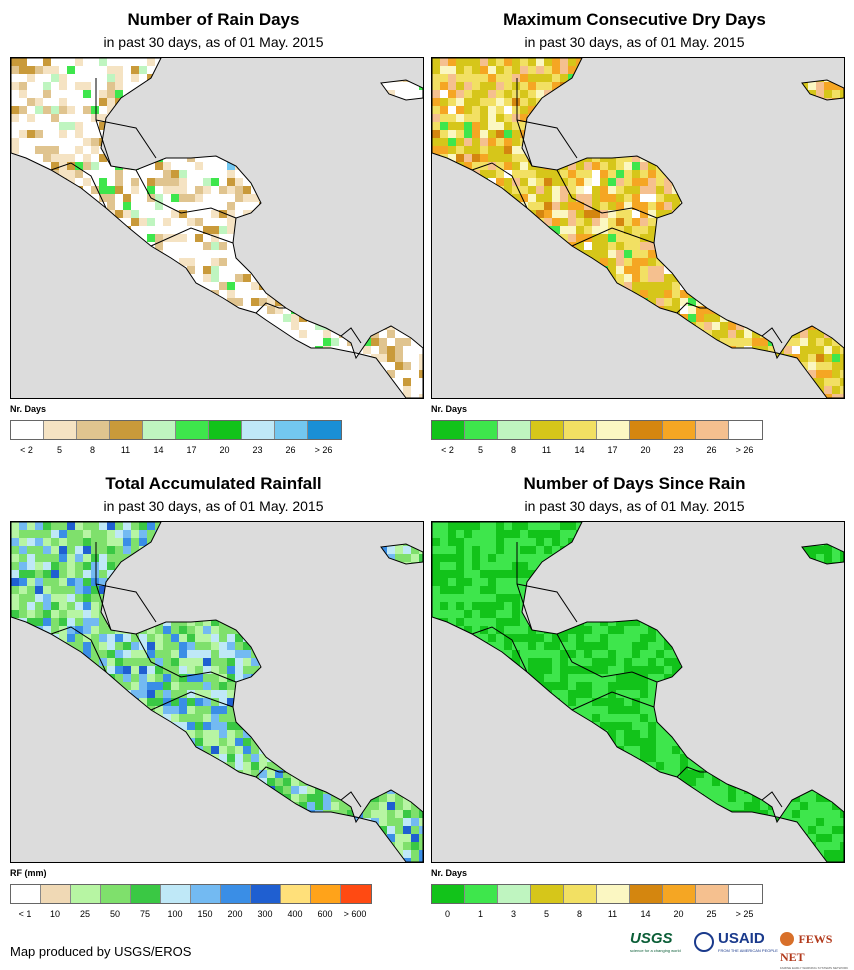 Image resolution: width=854 pixels, height=970 pixels. What do you see at coordinates (744, 914) in the screenshot?
I see `legend-tick-label: > 25` at bounding box center [744, 914].